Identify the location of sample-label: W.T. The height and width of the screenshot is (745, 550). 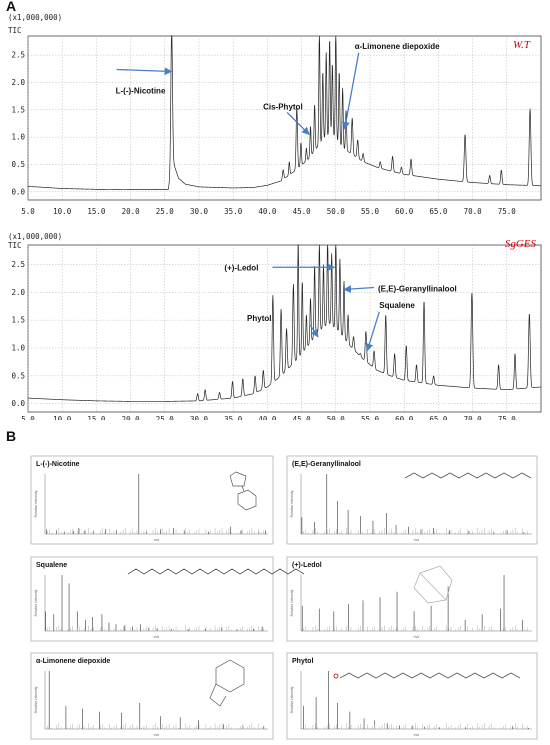
(522, 45).